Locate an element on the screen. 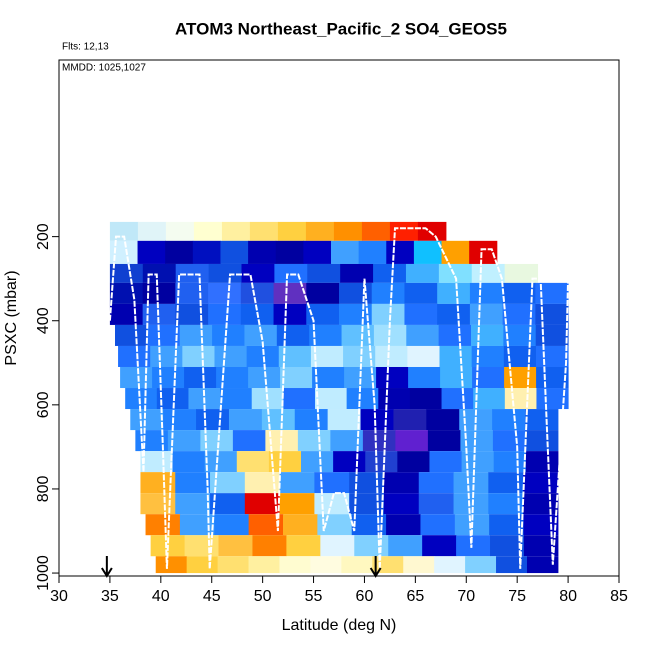  x-tick-label: 85 is located at coordinates (619, 596).